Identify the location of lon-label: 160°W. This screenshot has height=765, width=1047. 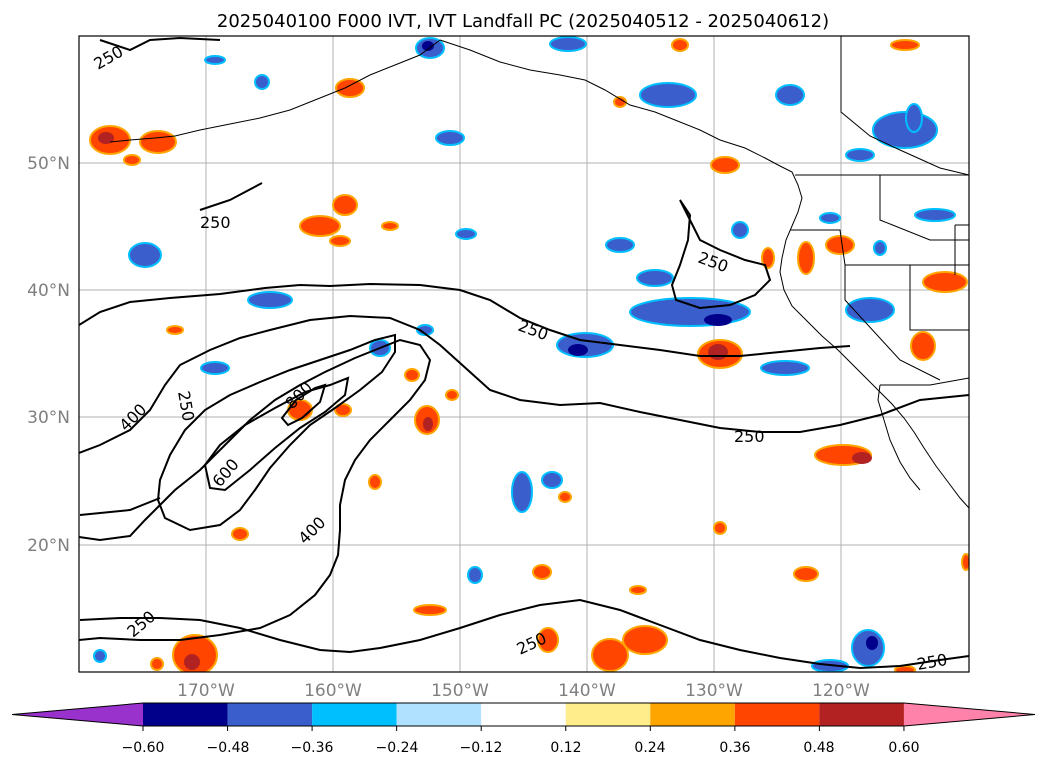
(333, 691).